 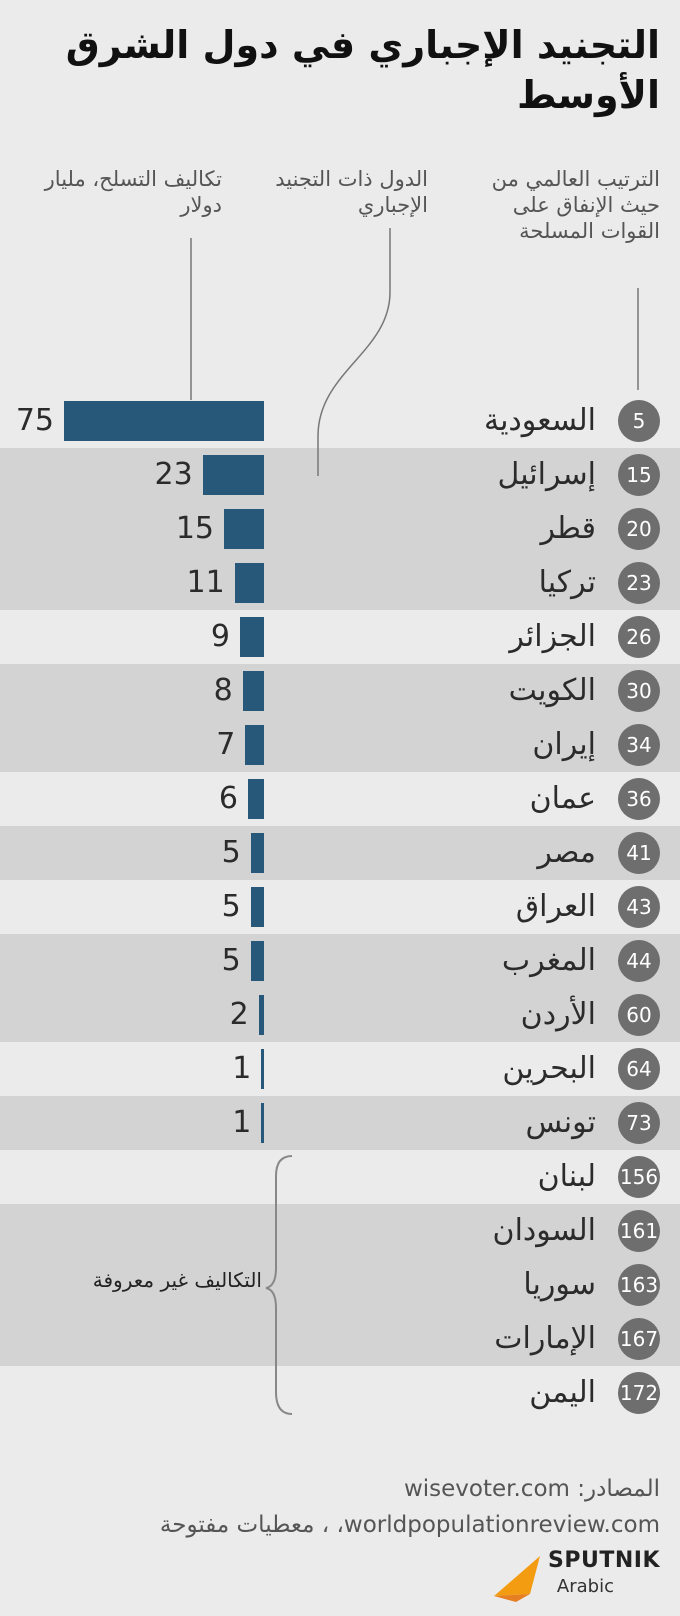 I want to click on chart-row: 26 الجزائر 9, so click(x=340, y=637).